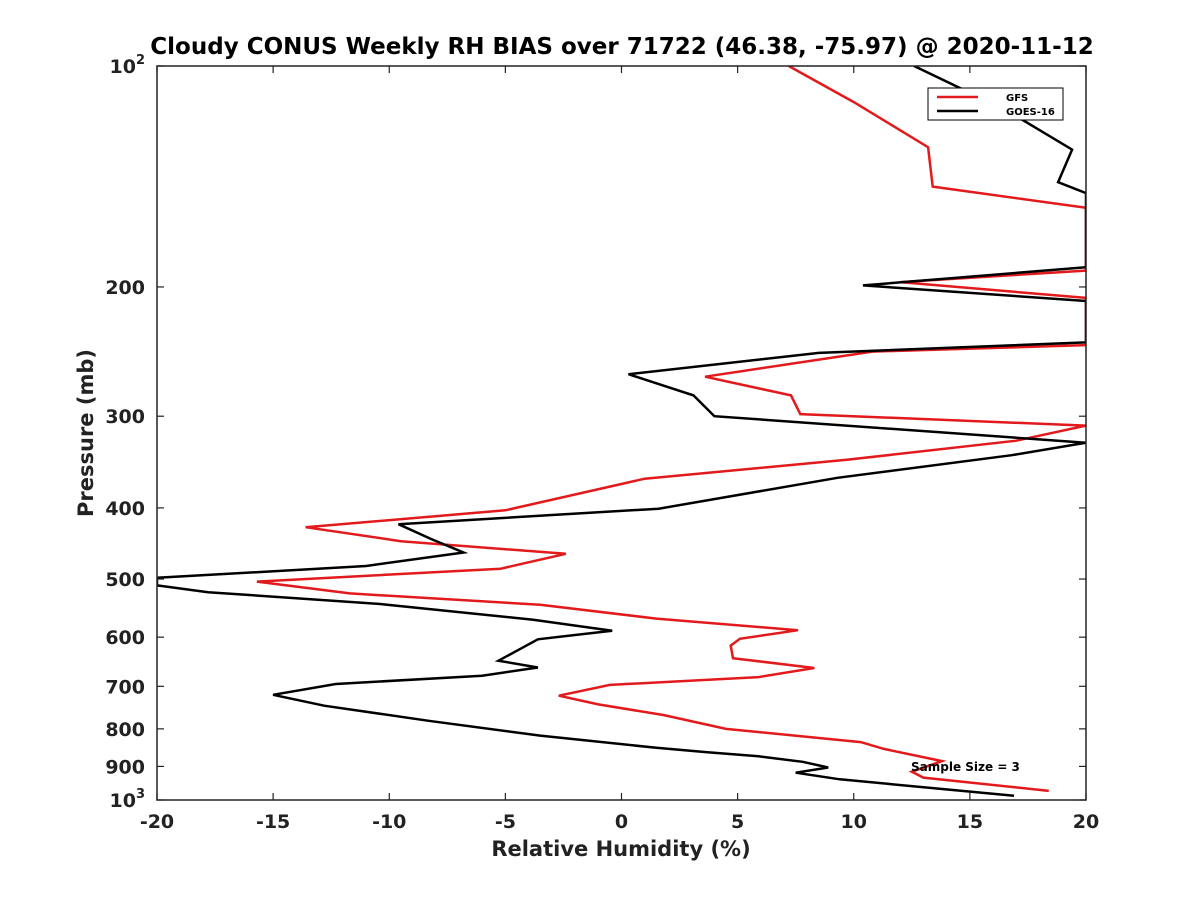 The image size is (1200, 900). What do you see at coordinates (854, 822) in the screenshot?
I see `x-tick-label: 10` at bounding box center [854, 822].